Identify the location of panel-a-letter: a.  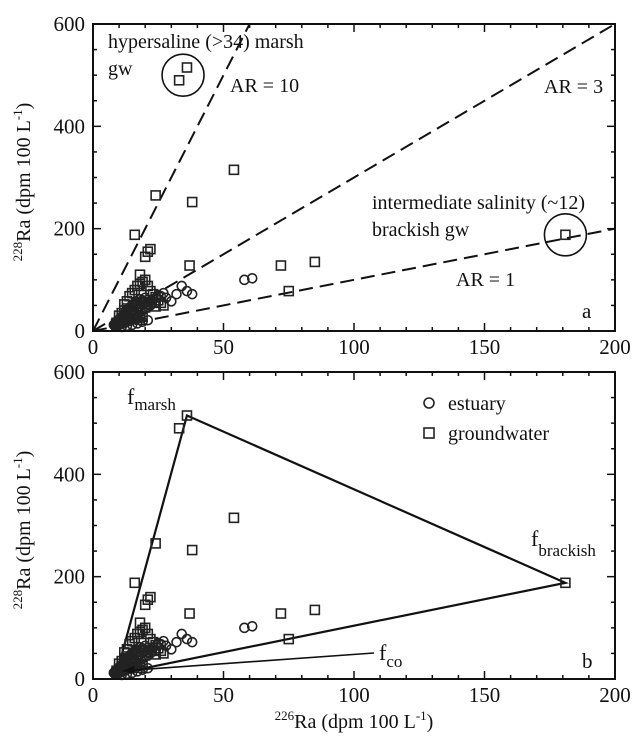
(587, 311).